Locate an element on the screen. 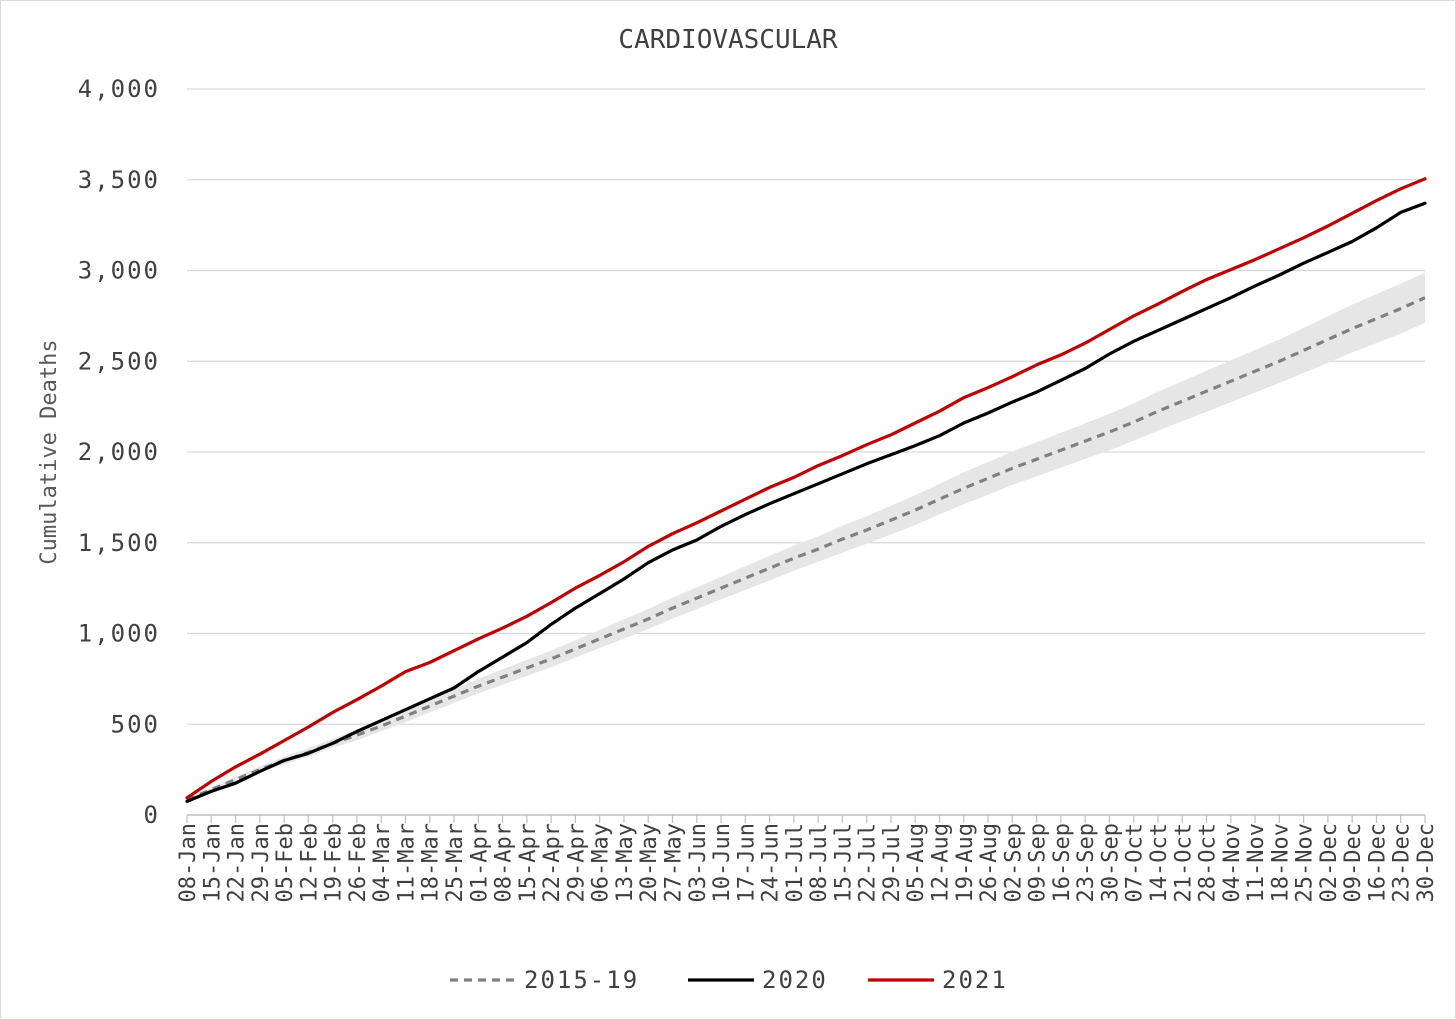 This screenshot has width=1456, height=1020. x-tick-label: 03-Jun is located at coordinates (698, 862).